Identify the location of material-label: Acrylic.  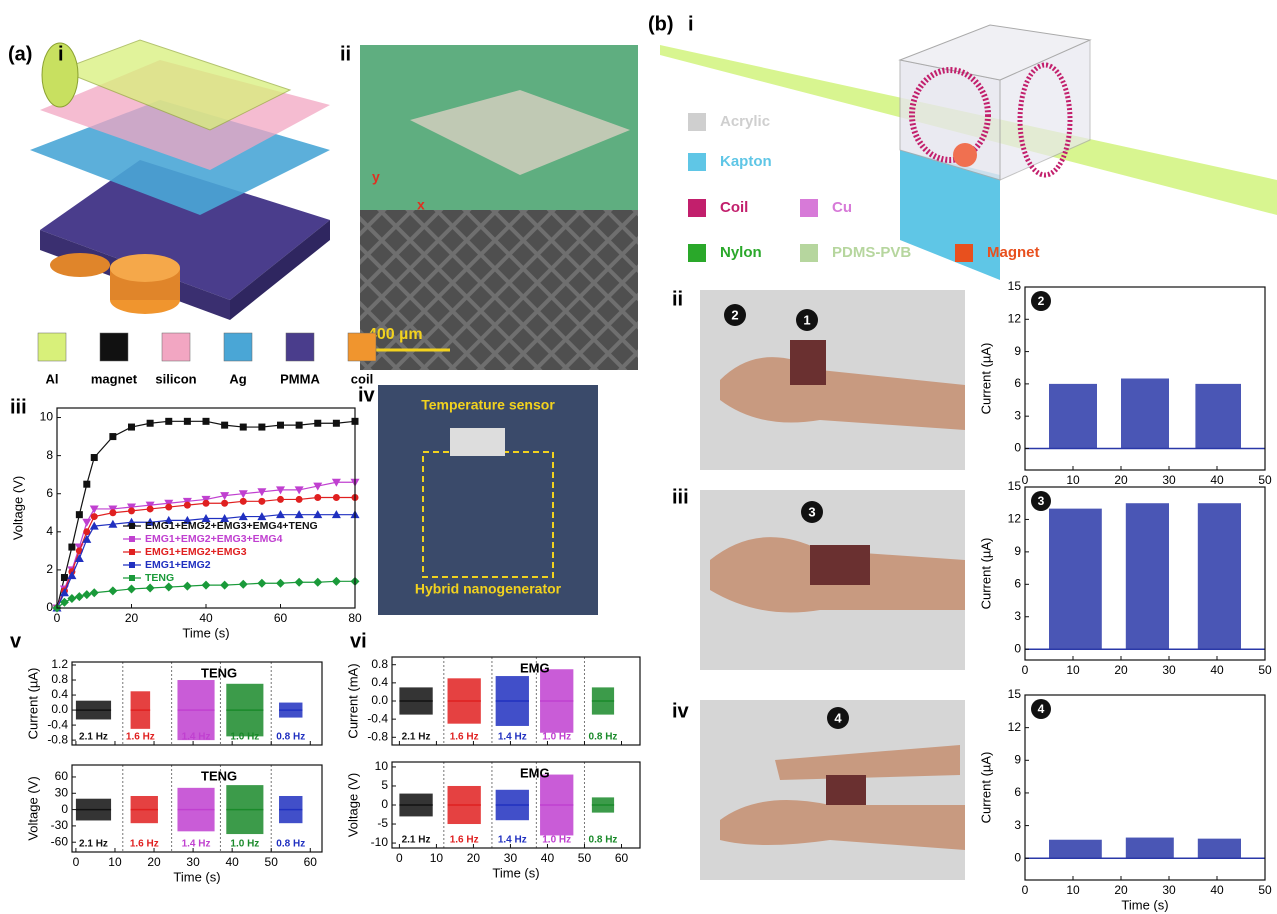
(745, 121).